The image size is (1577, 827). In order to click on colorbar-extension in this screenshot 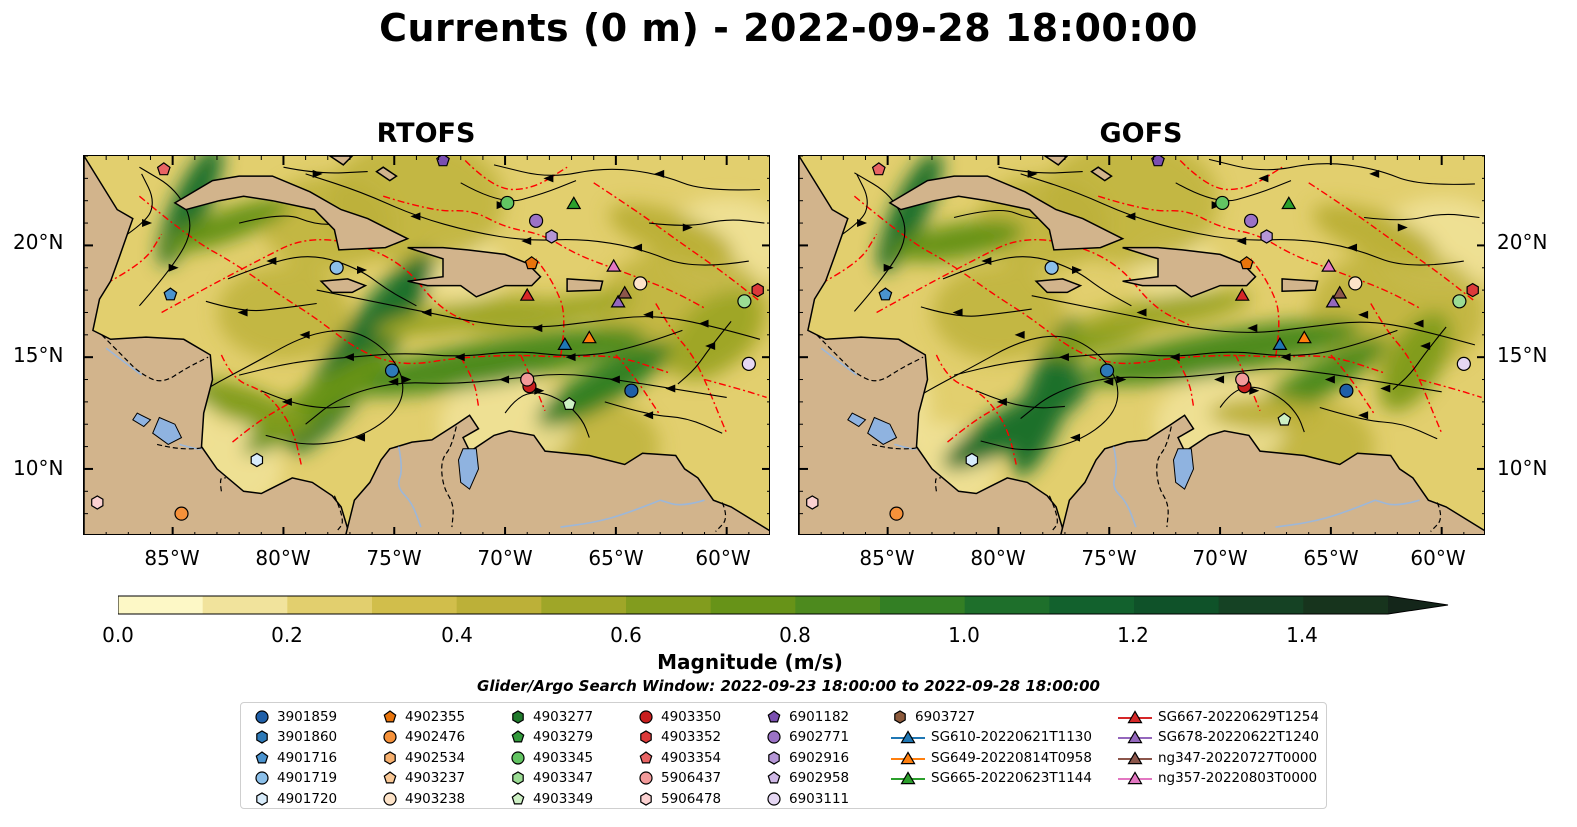, I will do `click(1418, 605)`.